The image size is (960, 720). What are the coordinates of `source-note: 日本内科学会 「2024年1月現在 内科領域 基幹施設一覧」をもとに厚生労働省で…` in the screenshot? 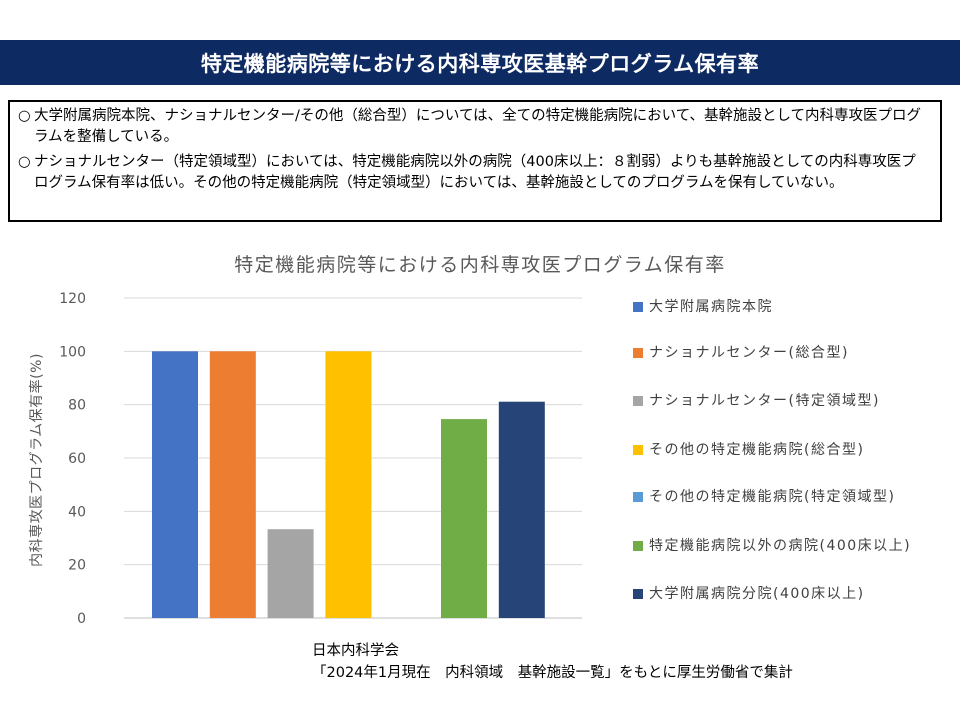 It's located at (552, 662).